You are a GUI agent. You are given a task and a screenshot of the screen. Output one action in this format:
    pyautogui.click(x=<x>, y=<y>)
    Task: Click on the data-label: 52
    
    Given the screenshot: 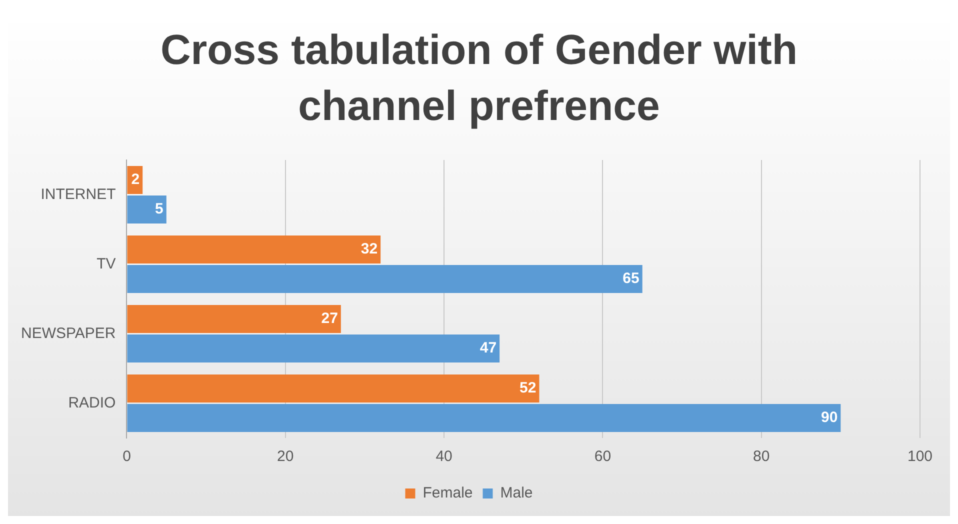 What is the action you would take?
    pyautogui.click(x=528, y=388)
    